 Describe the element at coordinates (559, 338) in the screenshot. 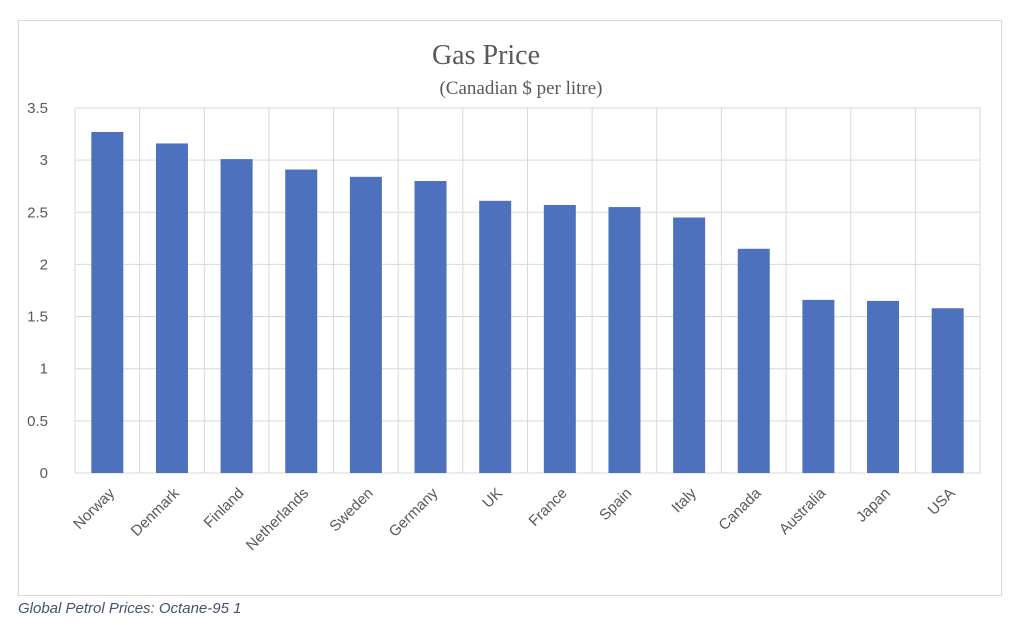

I see `bar-france` at that location.